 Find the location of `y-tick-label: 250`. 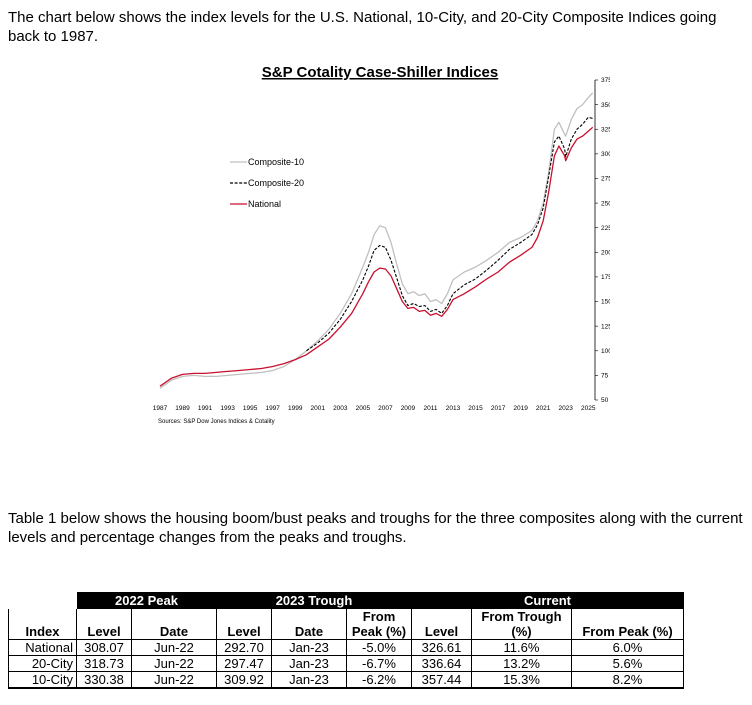

y-tick-label: 250 is located at coordinates (605, 203).